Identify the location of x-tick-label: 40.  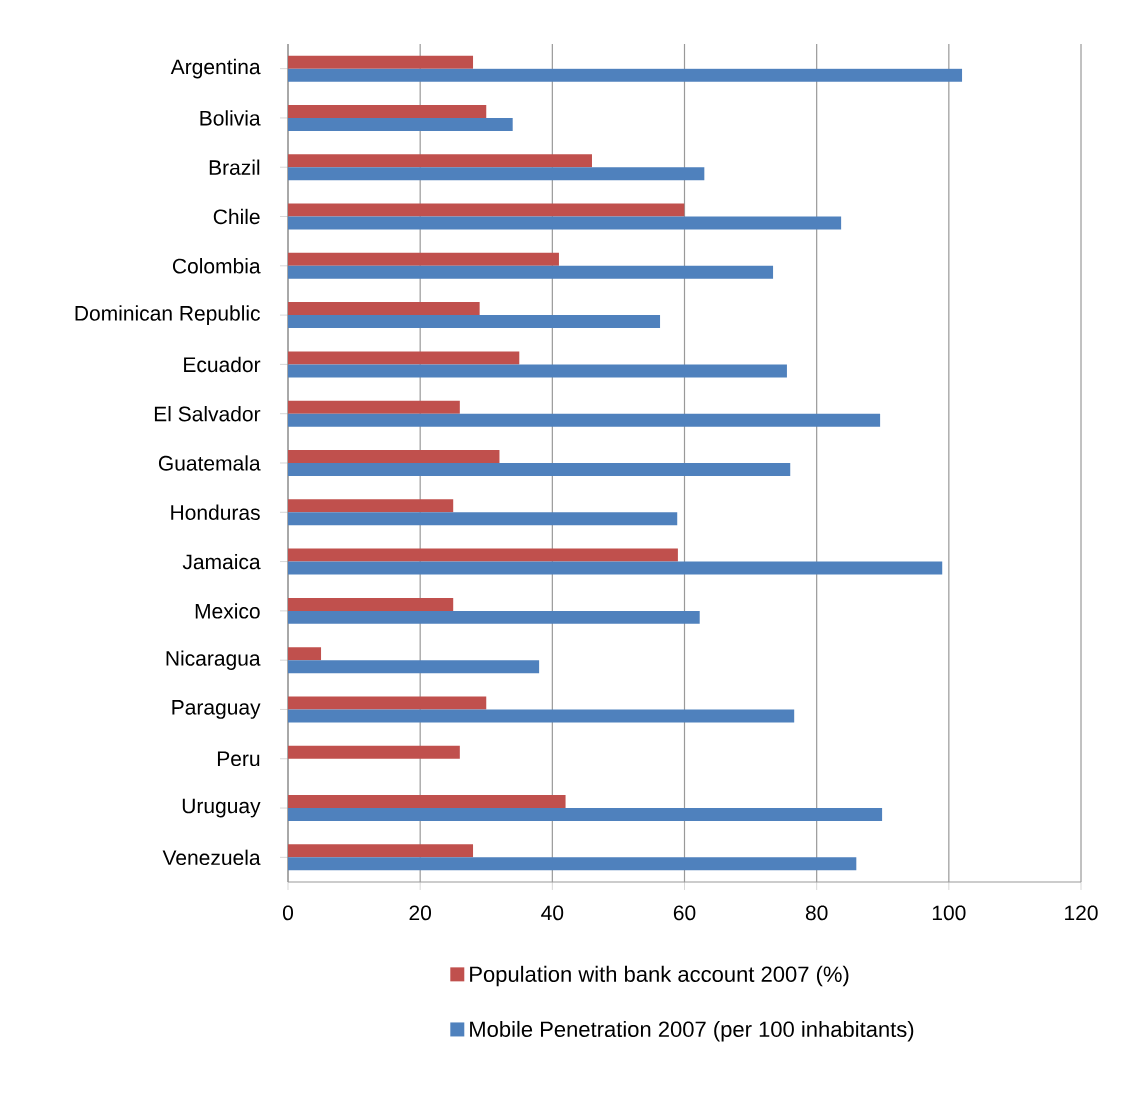
(552, 913).